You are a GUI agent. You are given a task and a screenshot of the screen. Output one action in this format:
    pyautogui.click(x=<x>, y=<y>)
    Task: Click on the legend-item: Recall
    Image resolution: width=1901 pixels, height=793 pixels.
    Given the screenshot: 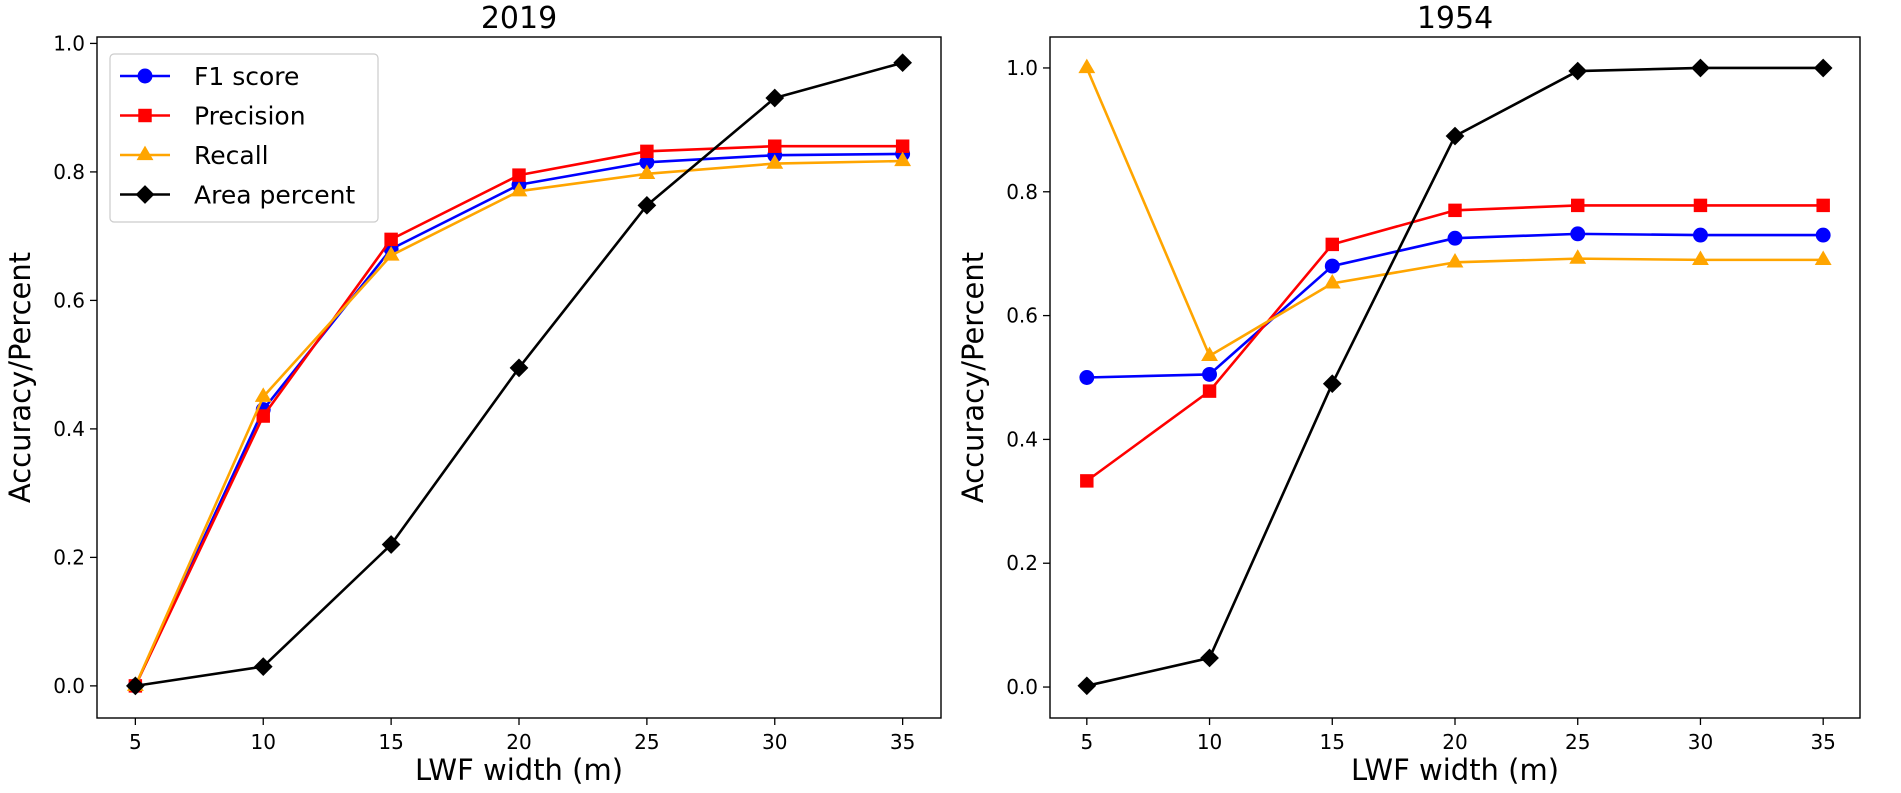 What is the action you would take?
    pyautogui.click(x=194, y=155)
    